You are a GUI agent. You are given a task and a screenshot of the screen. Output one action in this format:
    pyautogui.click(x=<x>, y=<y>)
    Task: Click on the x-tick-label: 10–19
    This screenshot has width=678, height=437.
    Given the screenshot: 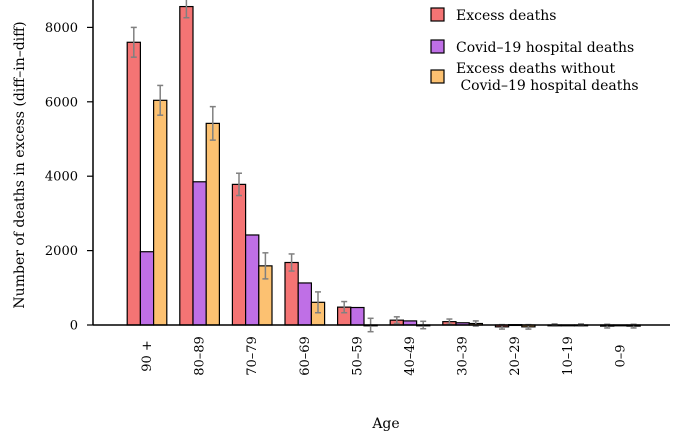 What is the action you would take?
    pyautogui.click(x=568, y=356)
    